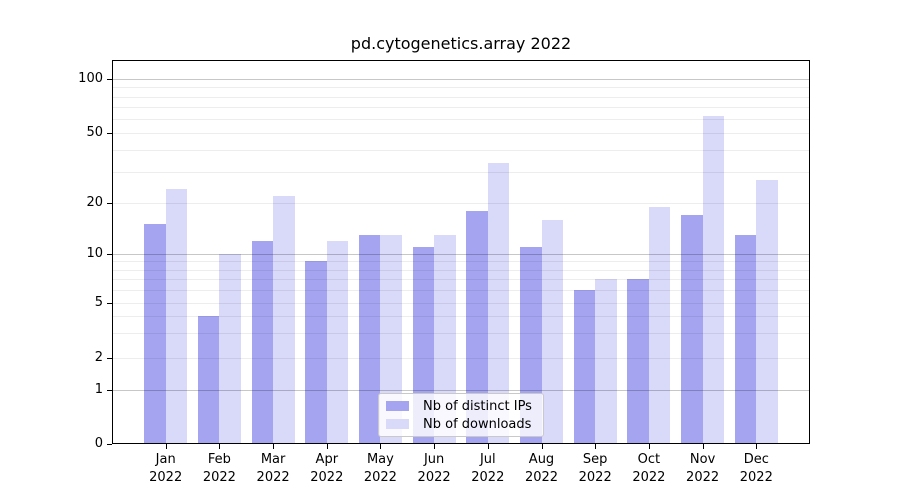 The height and width of the screenshot is (500, 900). What do you see at coordinates (98, 389) in the screenshot?
I see `ytick-label: 1` at bounding box center [98, 389].